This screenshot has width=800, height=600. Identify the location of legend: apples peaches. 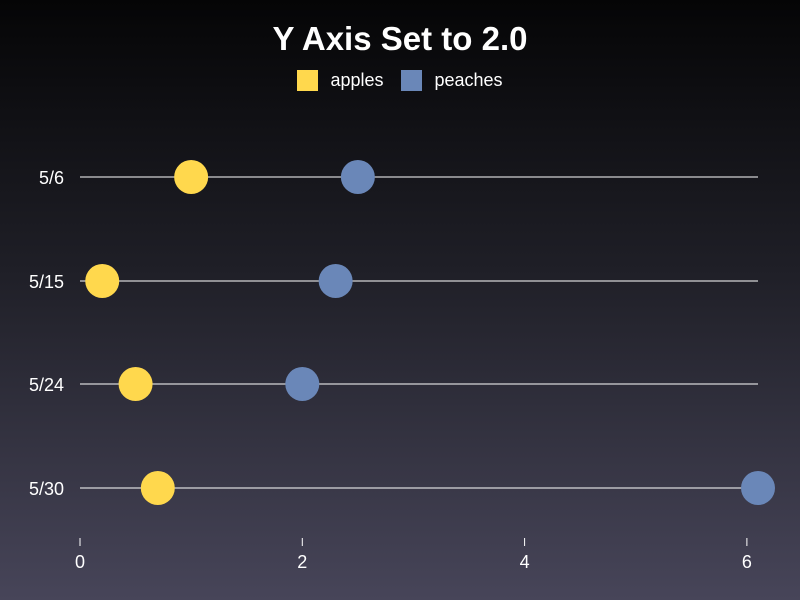
(400, 80).